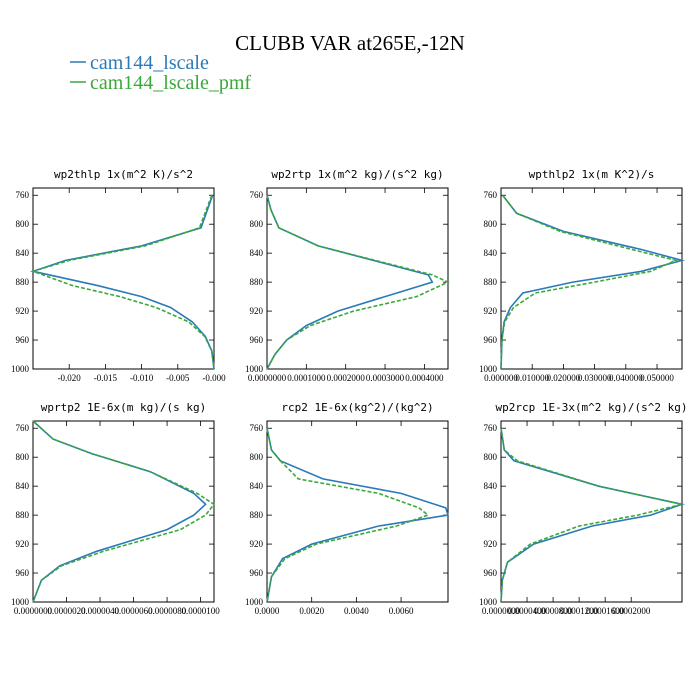 This screenshot has height=700, width=700. I want to click on legend: cam144_lscale cam144_lscale_pmf, so click(160, 73).